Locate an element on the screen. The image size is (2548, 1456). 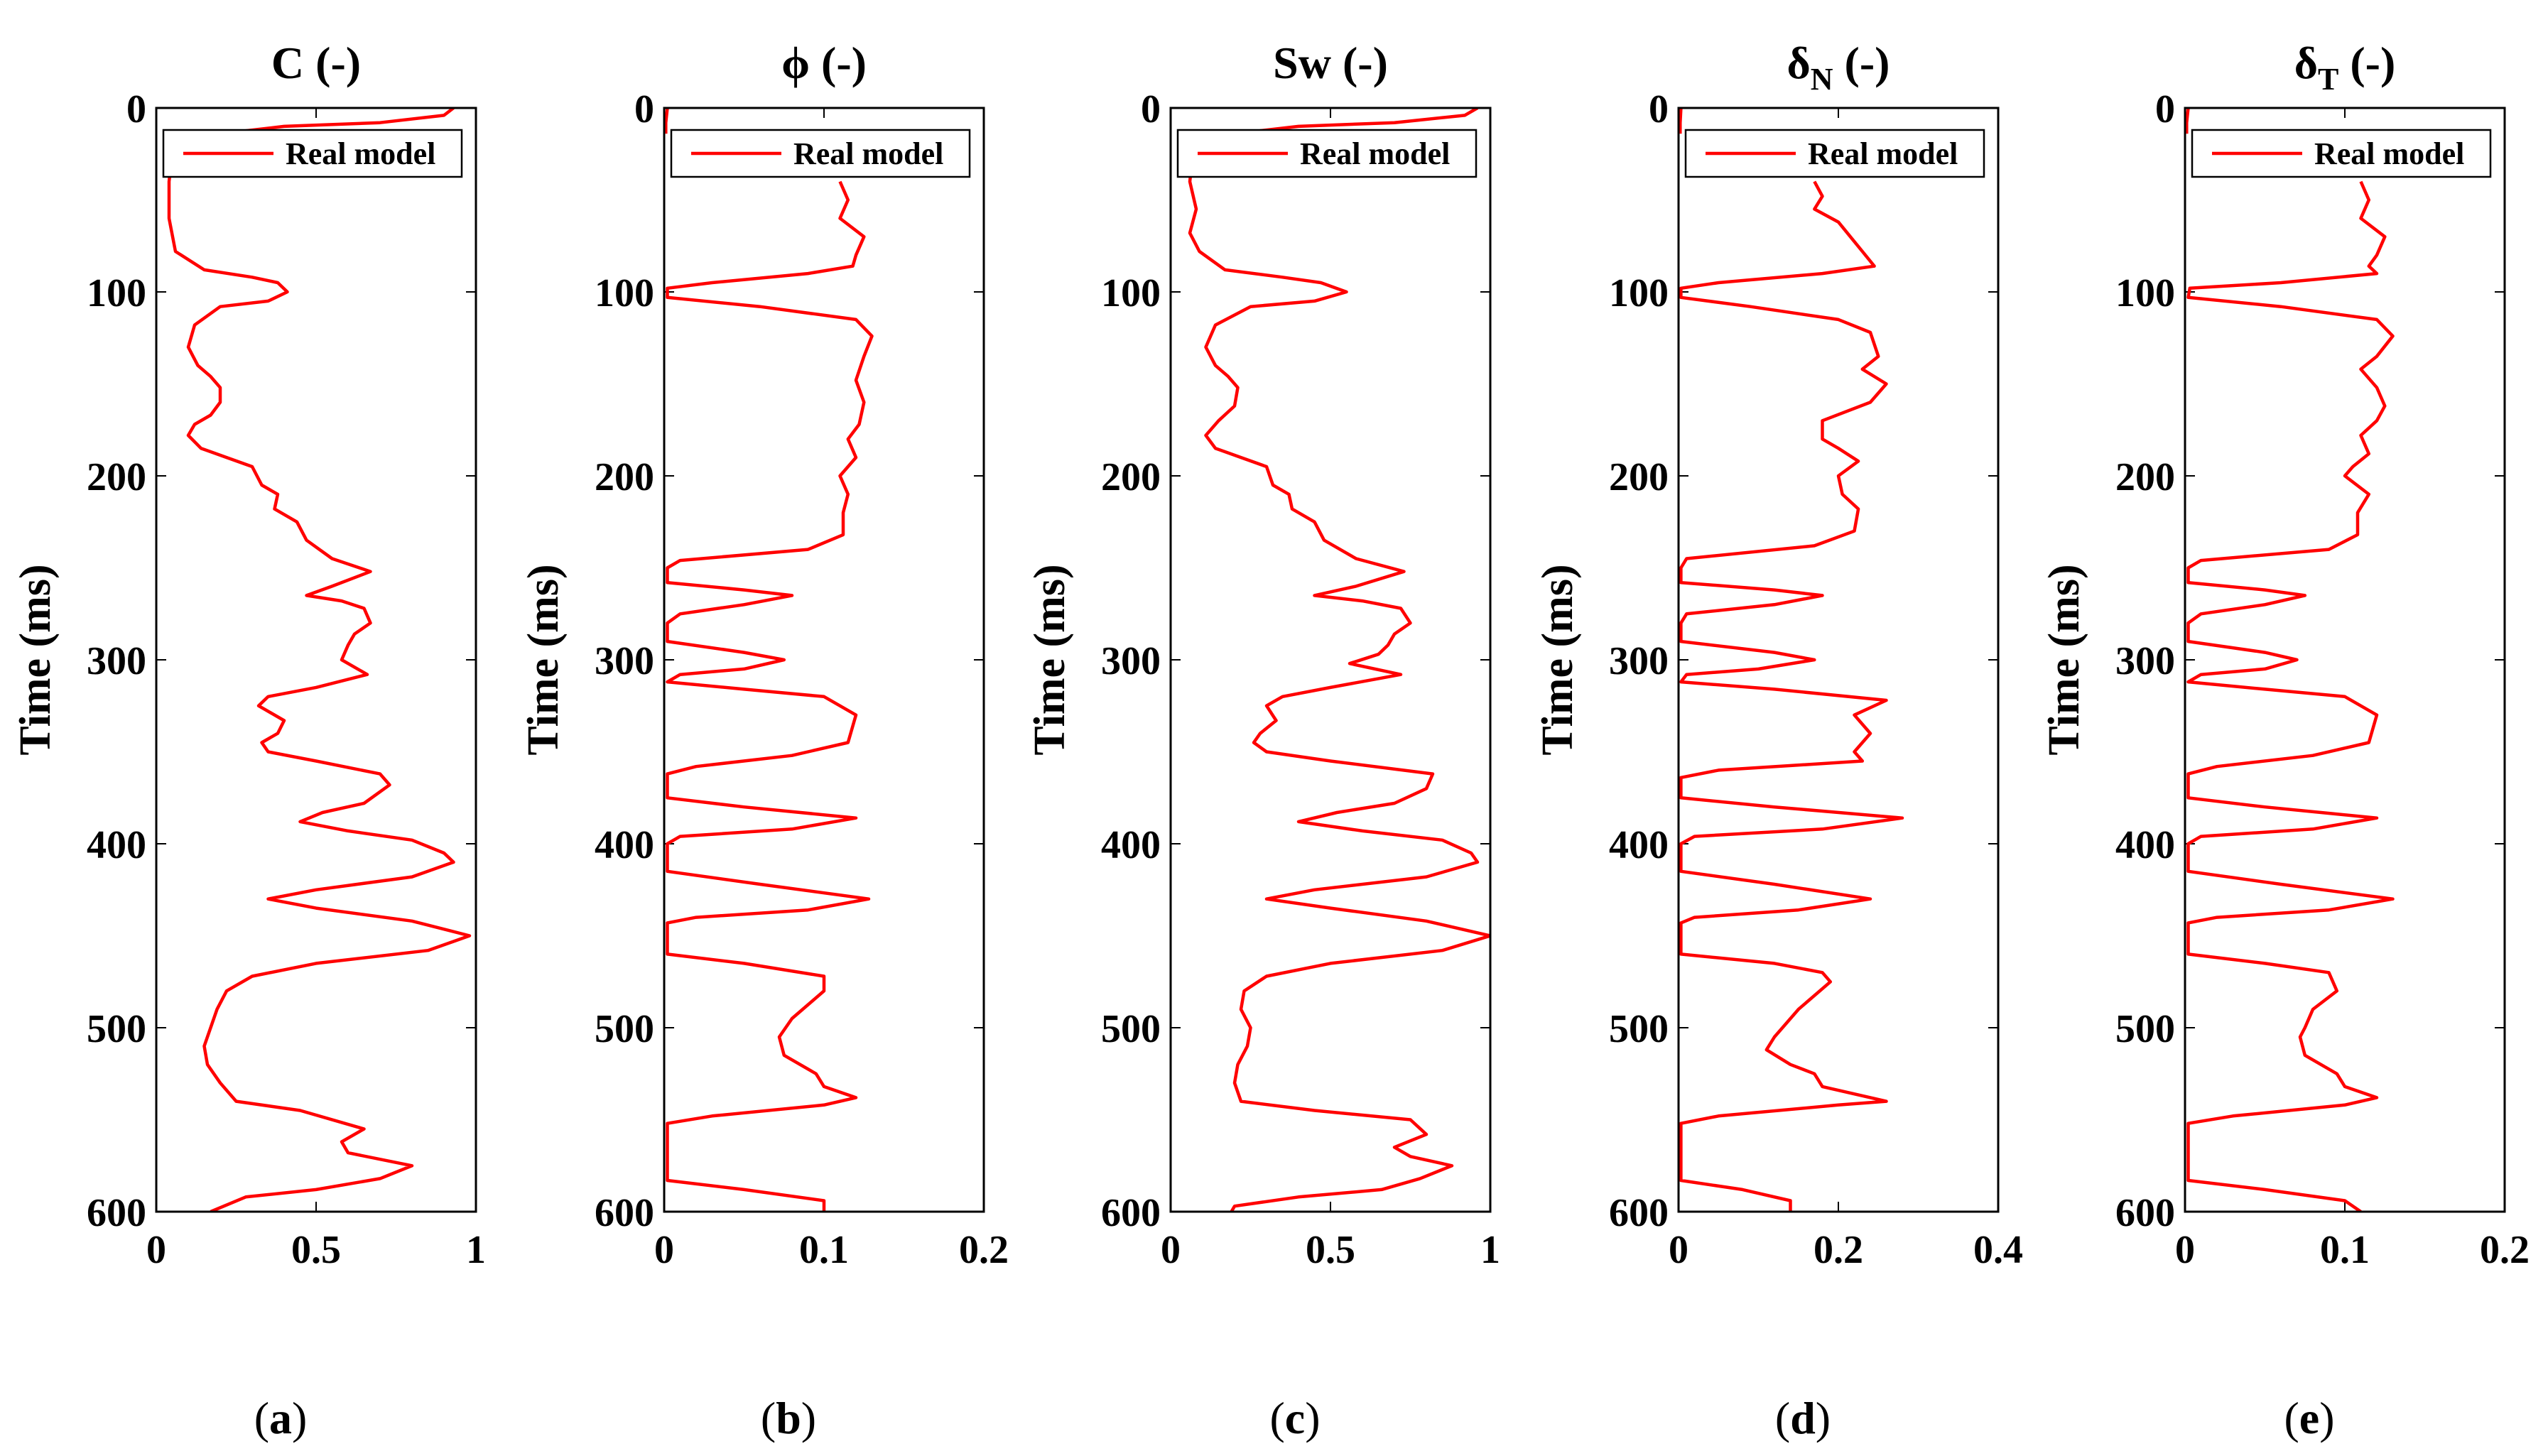
caption-letter: d is located at coordinates (1803, 1418).